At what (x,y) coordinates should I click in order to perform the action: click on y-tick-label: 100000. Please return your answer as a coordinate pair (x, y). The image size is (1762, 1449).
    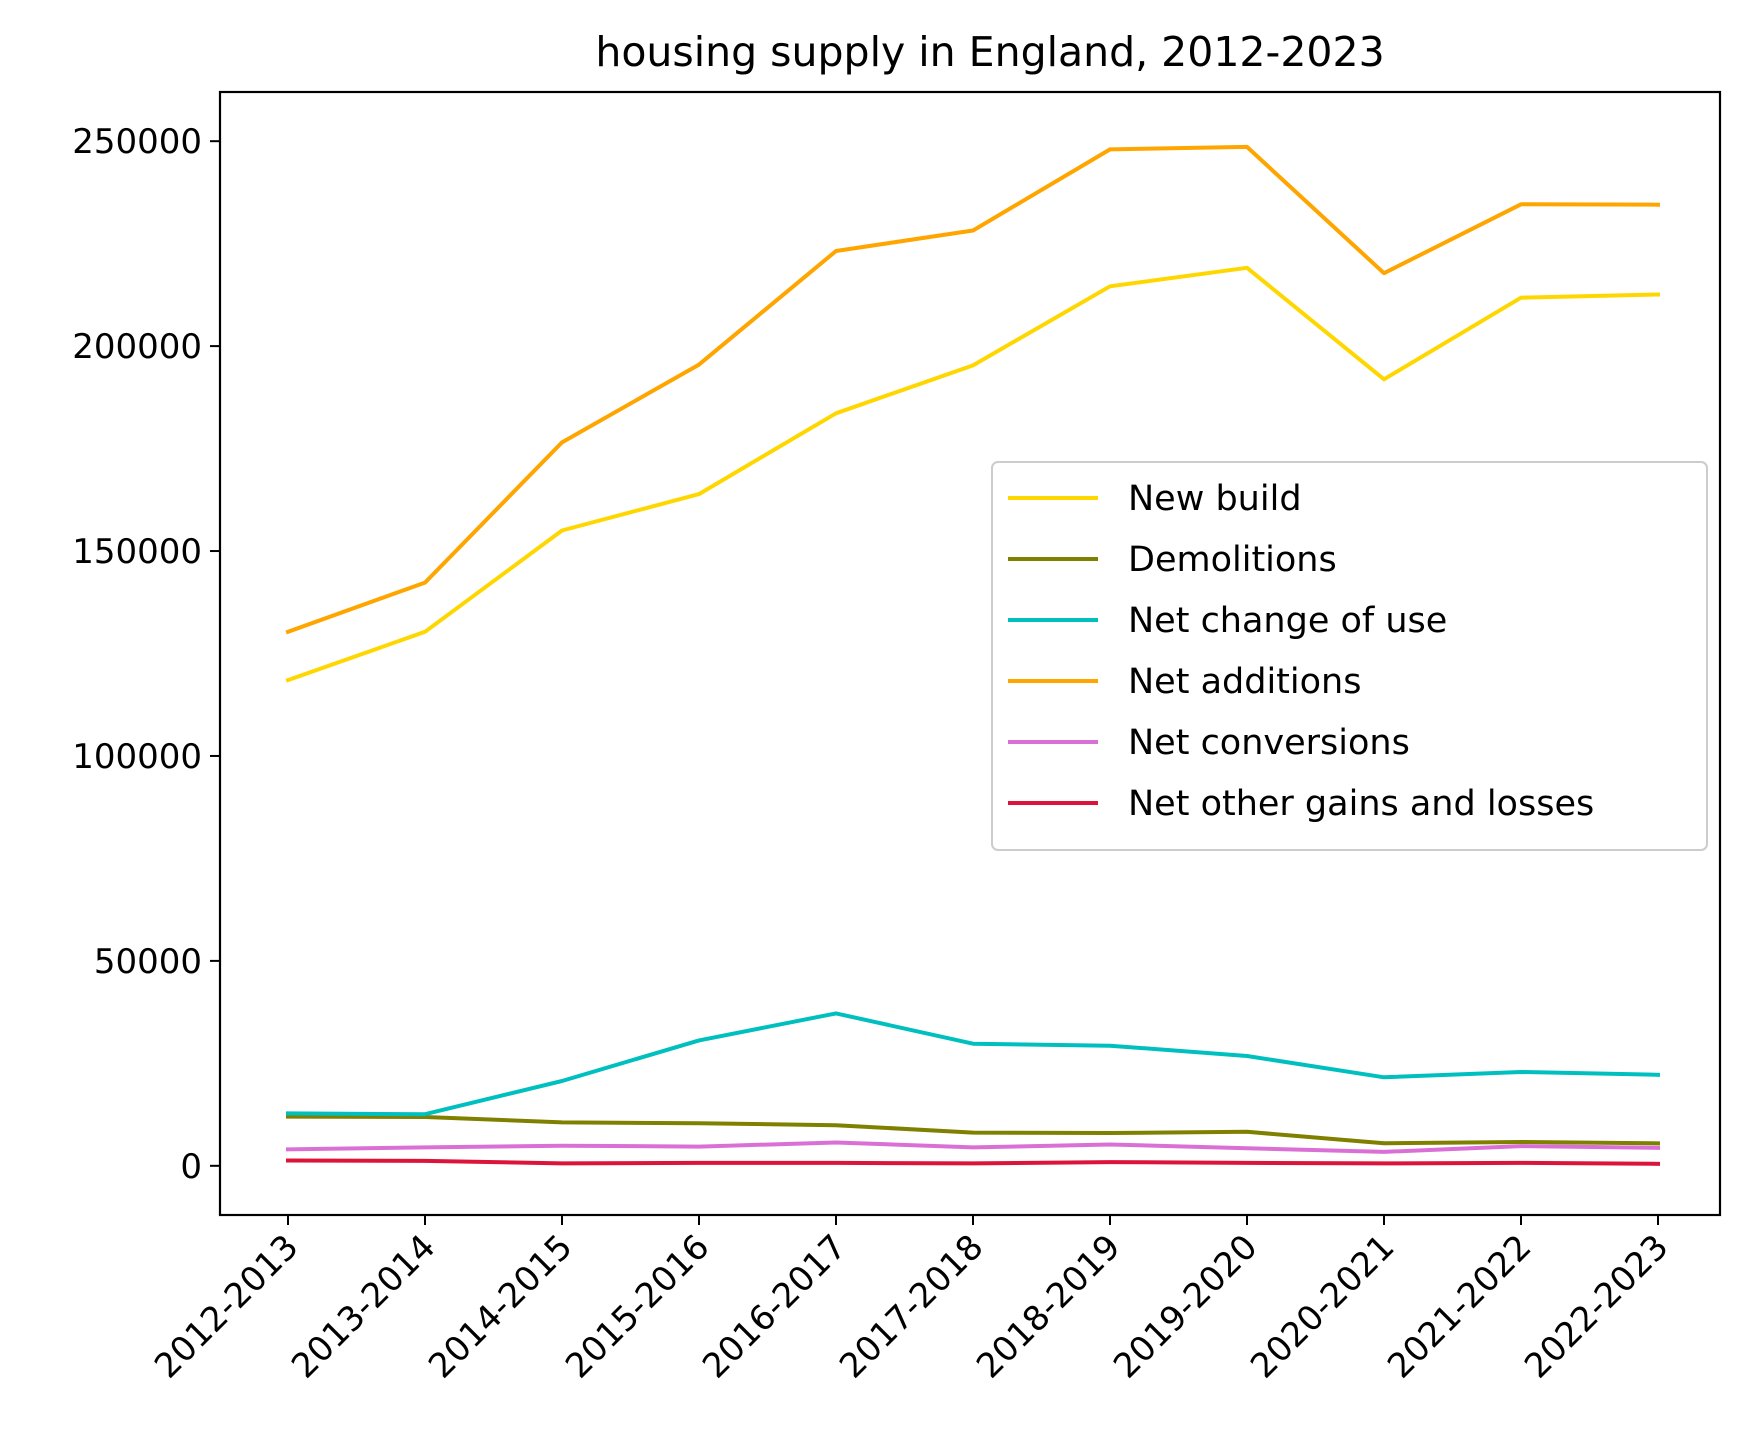
    Looking at the image, I should click on (137, 757).